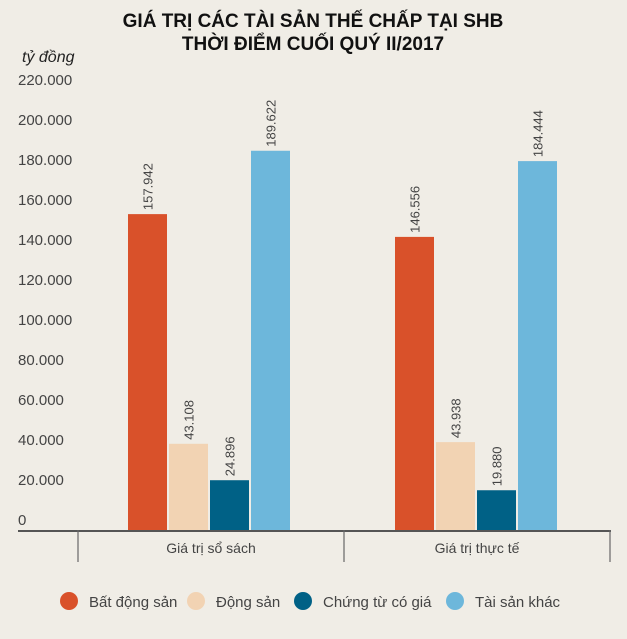 The image size is (627, 639). I want to click on legend-label: Động sản, so click(248, 602).